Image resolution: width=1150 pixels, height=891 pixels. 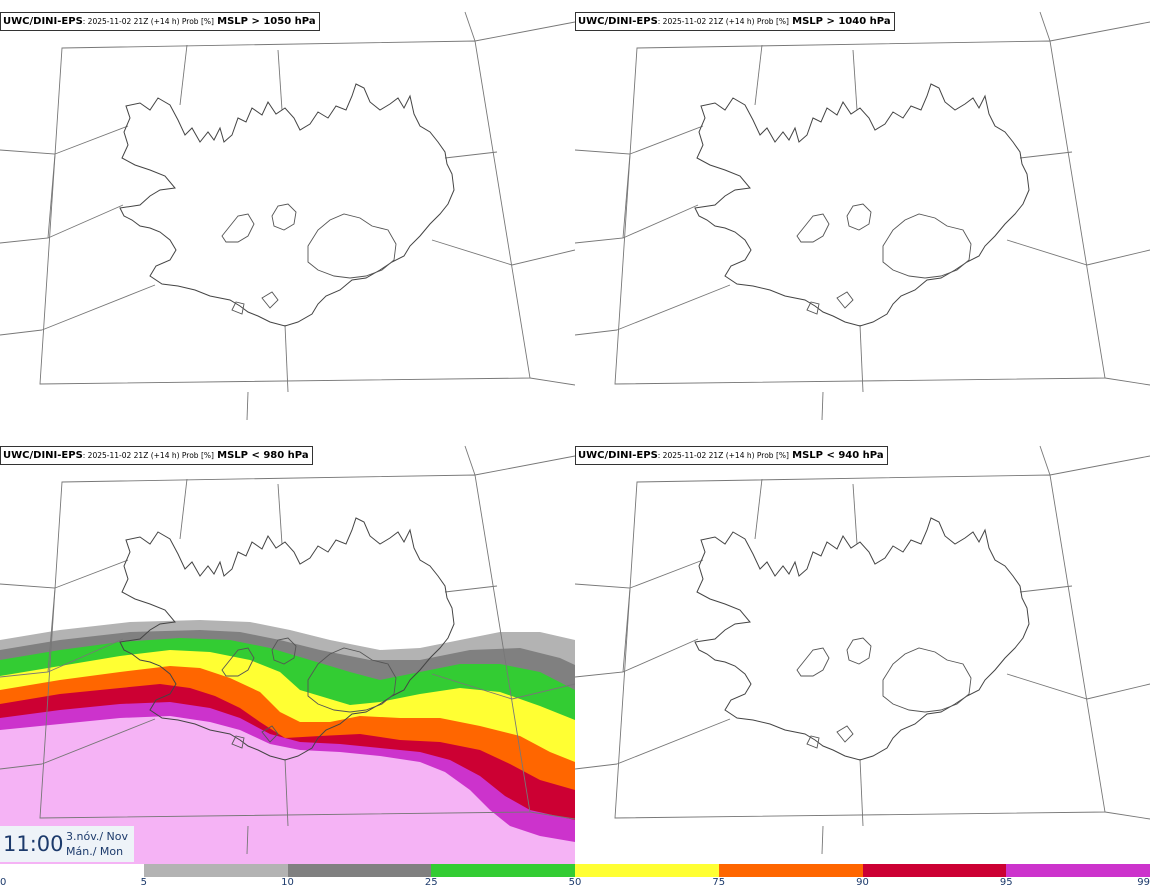 I want to click on threshold-label: MSLP > 1040 hPa, so click(x=841, y=21).